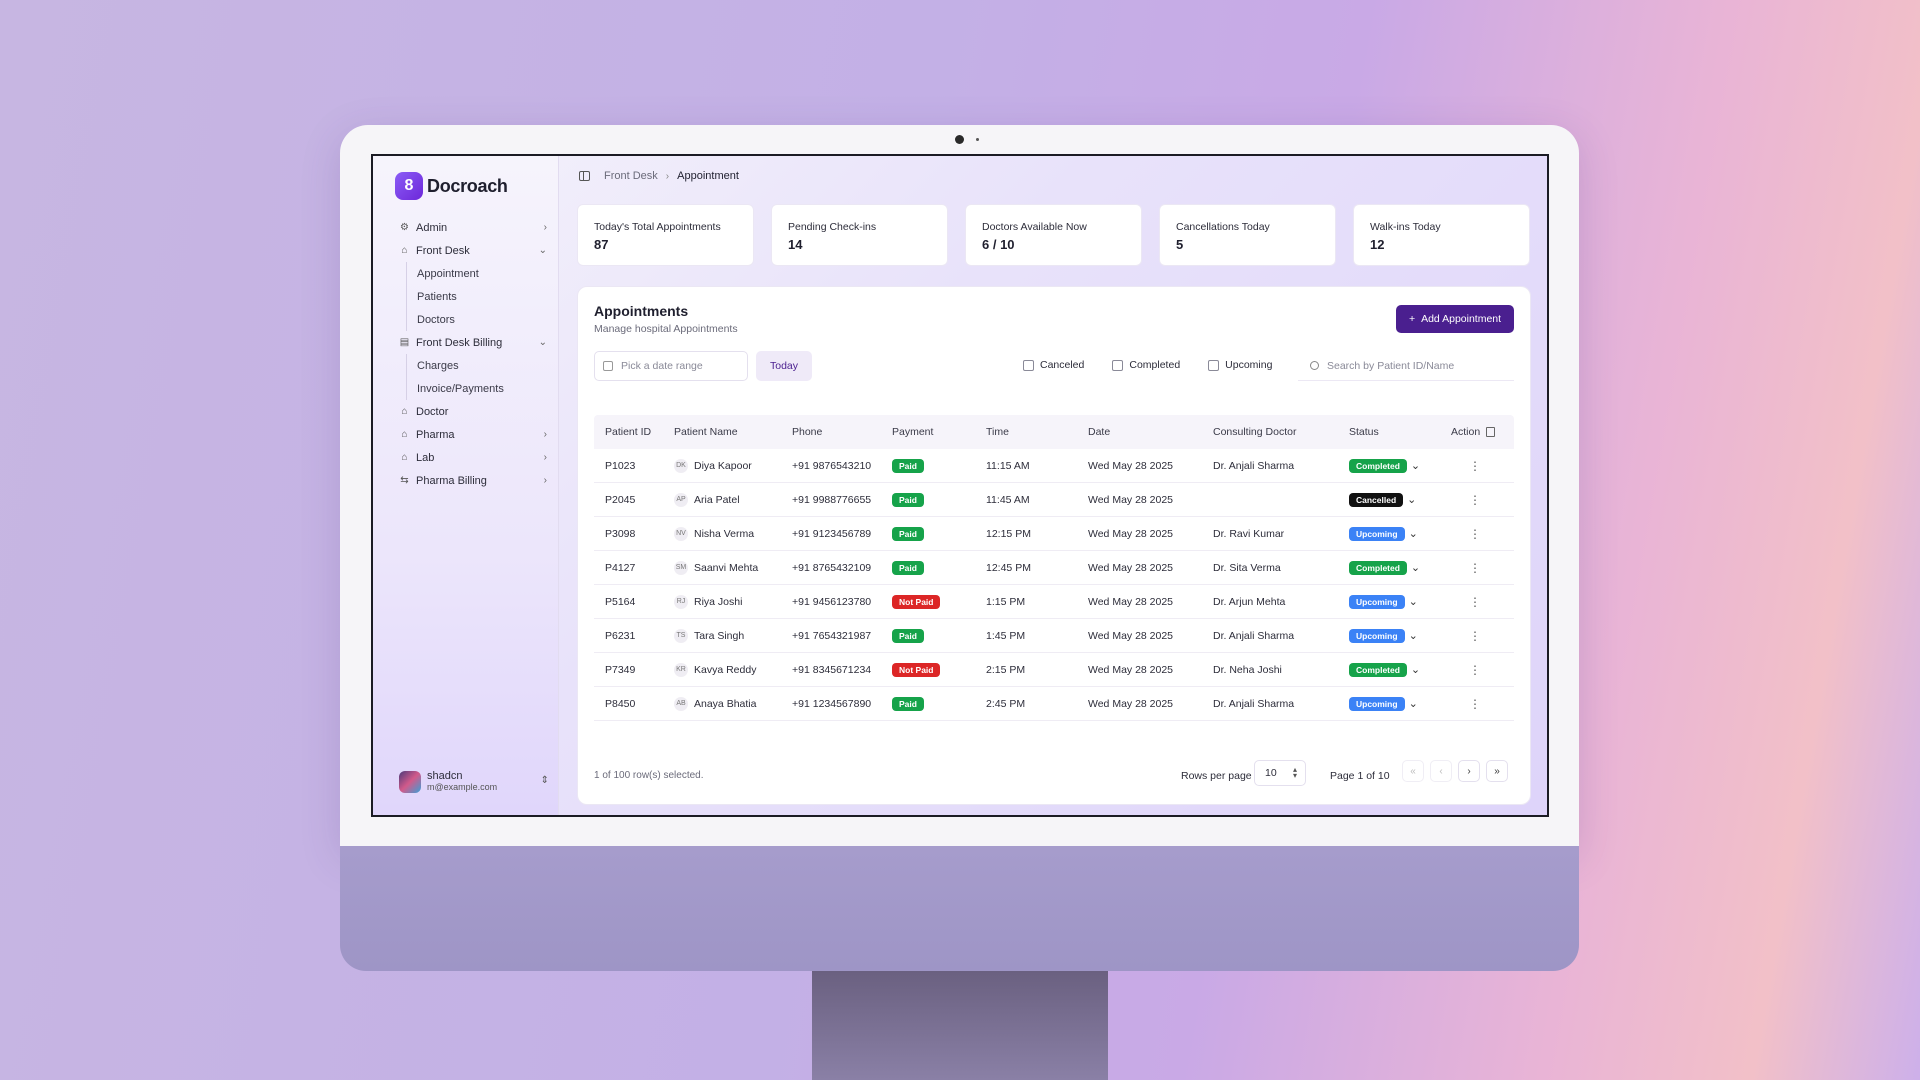 The width and height of the screenshot is (1920, 1080). What do you see at coordinates (681, 601) in the screenshot?
I see `patient-initials: RJ` at bounding box center [681, 601].